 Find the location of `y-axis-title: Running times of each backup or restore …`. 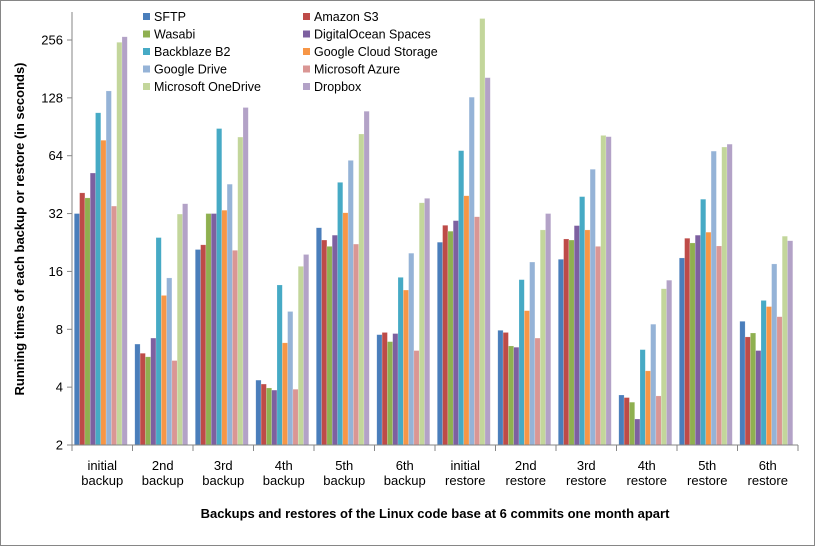

y-axis-title: Running times of each backup or restore … is located at coordinates (19, 228).